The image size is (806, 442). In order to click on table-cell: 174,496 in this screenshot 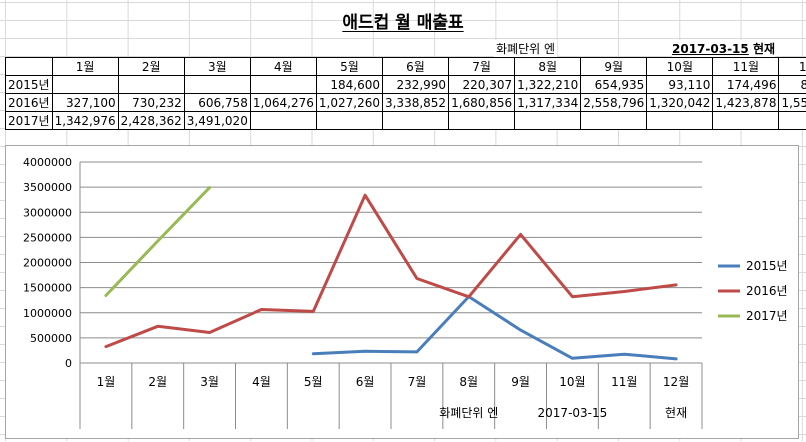, I will do `click(746, 85)`.